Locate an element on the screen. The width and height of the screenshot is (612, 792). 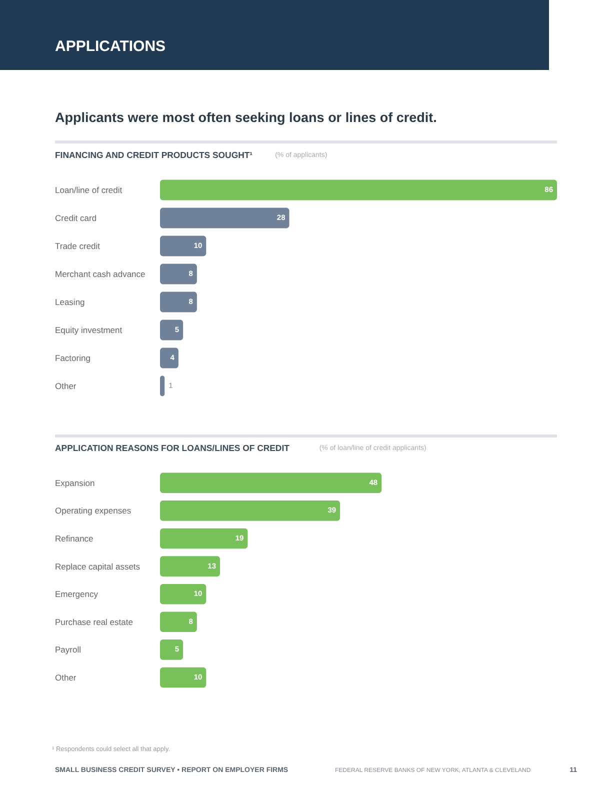
chart-subtitle: FINANCING AND CREDIT PRODUCTS SOUGHT¹ is located at coordinates (154, 155).